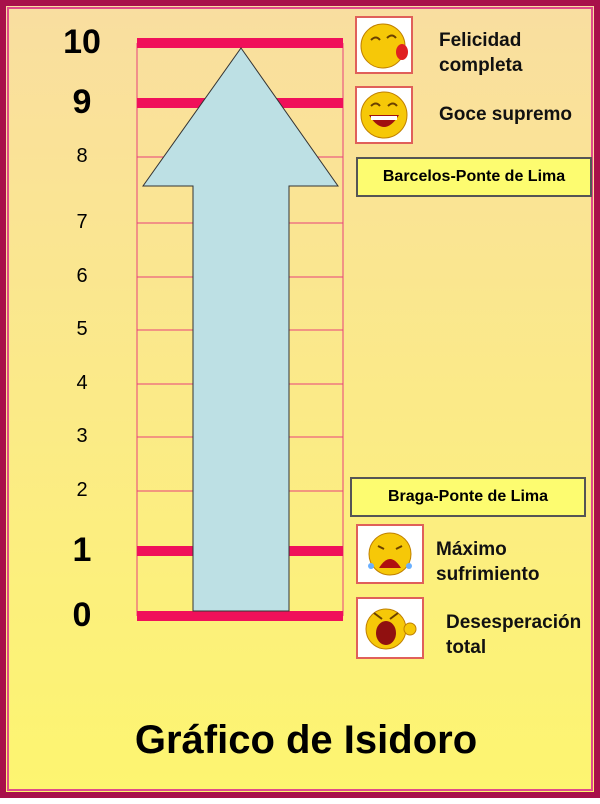  I want to click on scale-label-5: 5, so click(82, 329).